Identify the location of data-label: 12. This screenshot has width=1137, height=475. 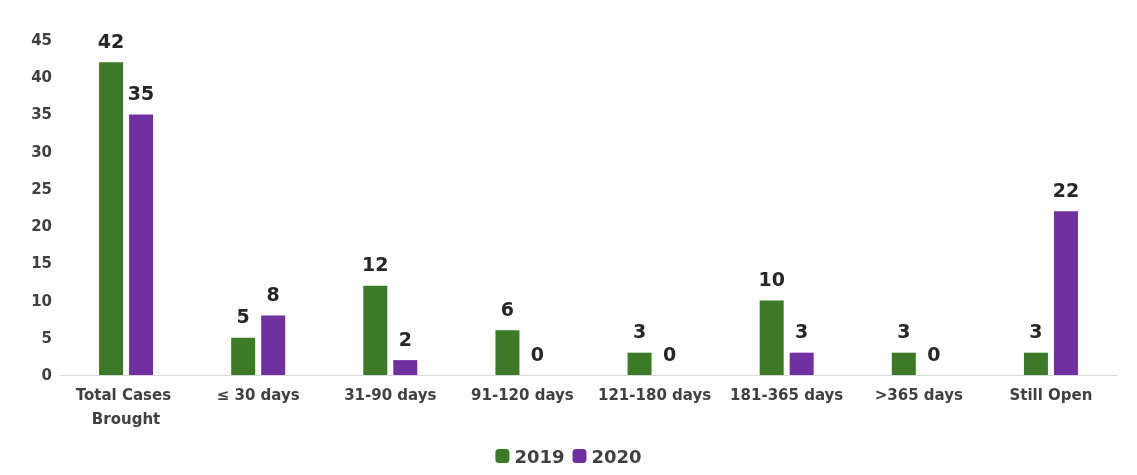
(375, 264).